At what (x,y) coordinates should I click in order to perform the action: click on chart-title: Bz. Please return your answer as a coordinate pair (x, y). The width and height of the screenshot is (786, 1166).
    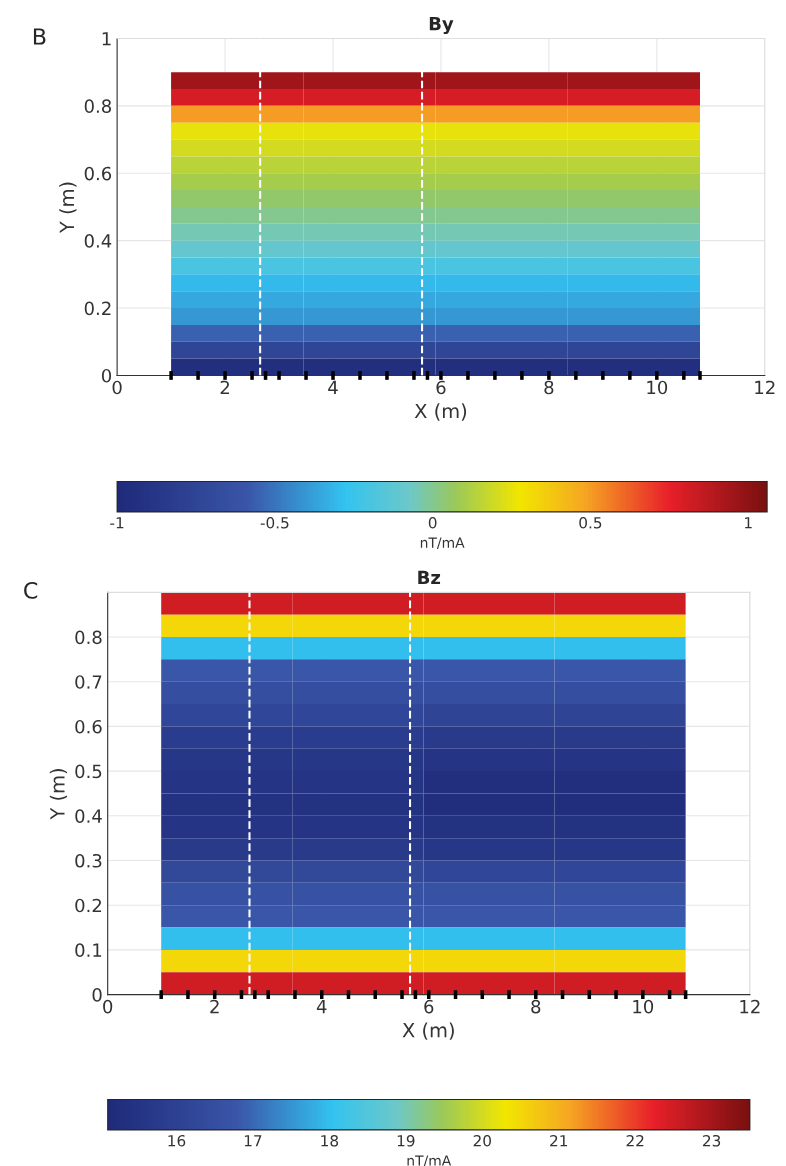
    Looking at the image, I should click on (429, 577).